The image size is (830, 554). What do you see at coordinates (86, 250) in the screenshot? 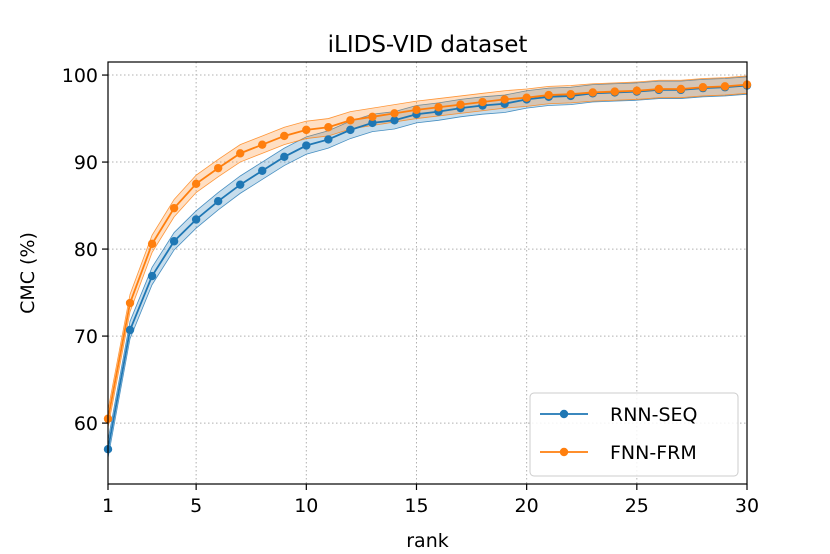
I see `y-tick-label: 80` at bounding box center [86, 250].